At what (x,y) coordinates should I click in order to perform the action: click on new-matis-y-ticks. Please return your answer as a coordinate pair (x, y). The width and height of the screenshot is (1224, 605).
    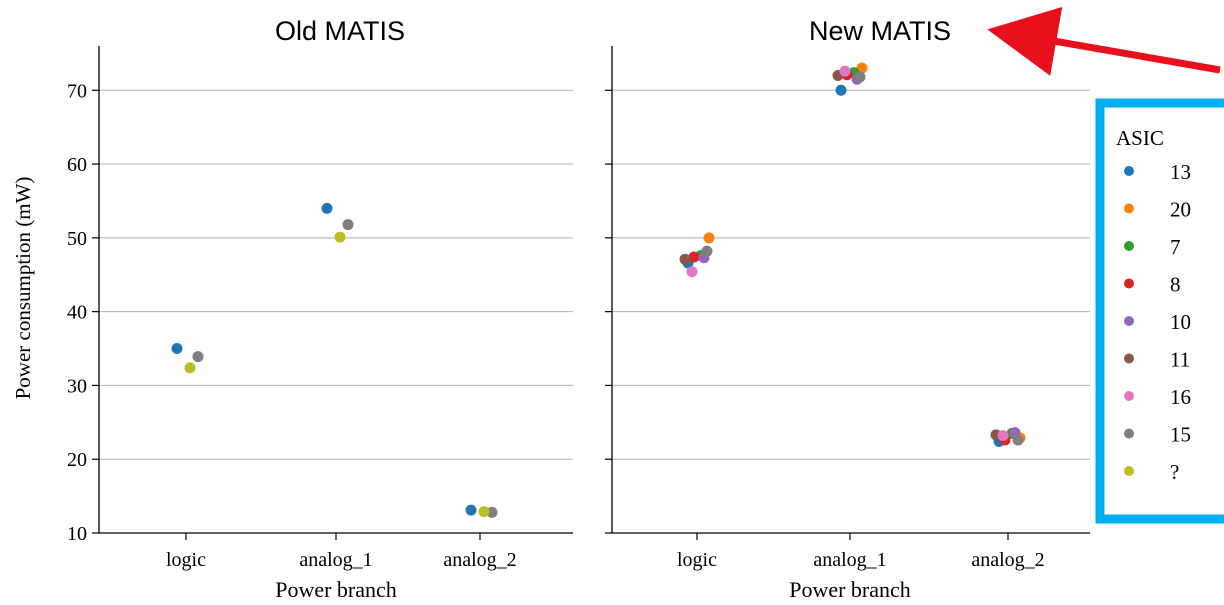
    Looking at the image, I should click on (608, 311).